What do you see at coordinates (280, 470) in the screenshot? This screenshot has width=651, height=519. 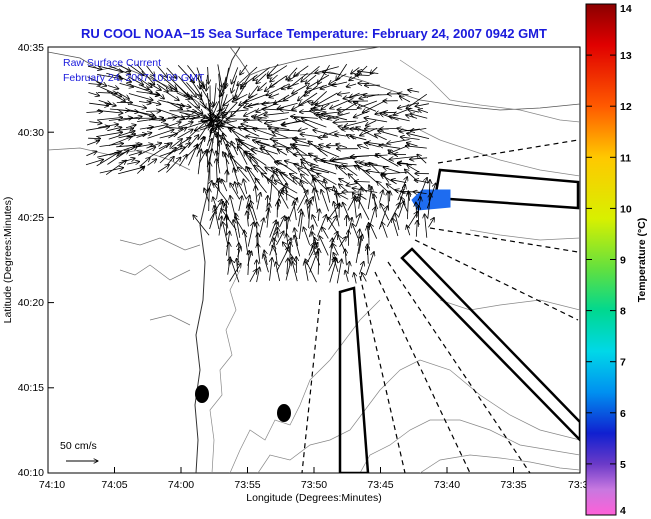 I see `x-axis-ticks` at bounding box center [280, 470].